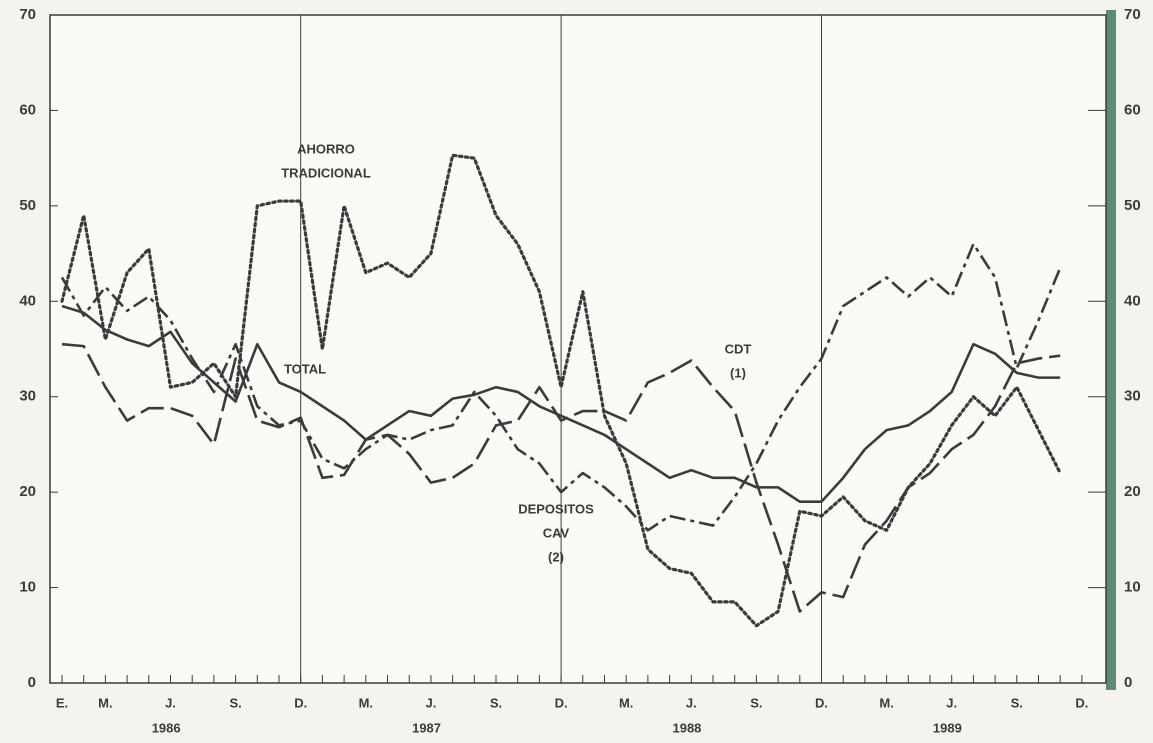 The image size is (1153, 743). Describe the element at coordinates (738, 372) in the screenshot. I see `annotation: (1)` at that location.